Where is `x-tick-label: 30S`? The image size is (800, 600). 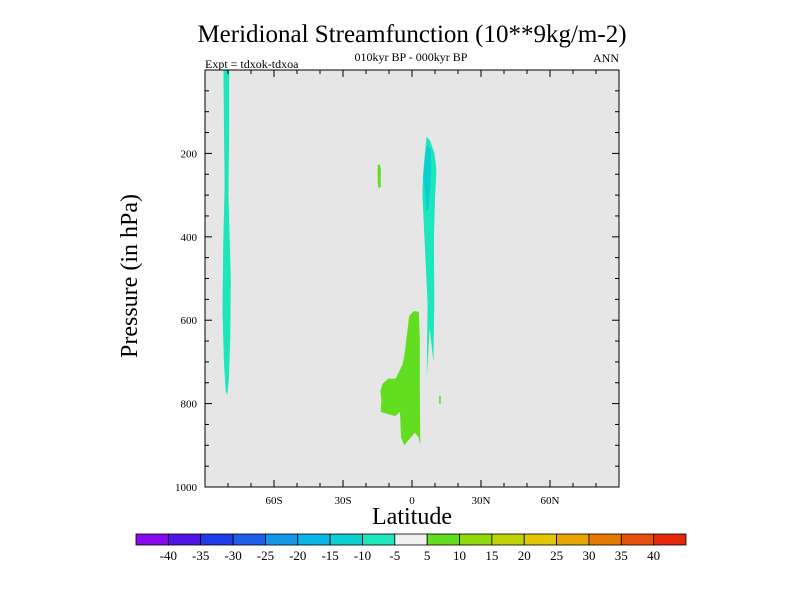 x-tick-label: 30S is located at coordinates (342, 501).